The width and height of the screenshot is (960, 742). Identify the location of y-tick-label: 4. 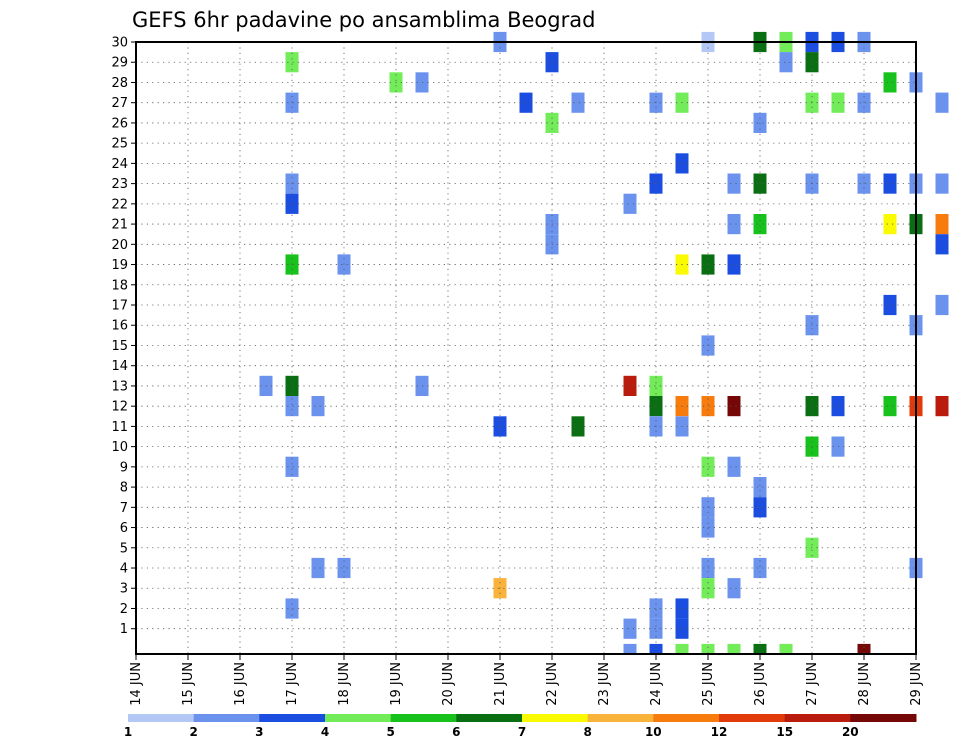
(124, 569).